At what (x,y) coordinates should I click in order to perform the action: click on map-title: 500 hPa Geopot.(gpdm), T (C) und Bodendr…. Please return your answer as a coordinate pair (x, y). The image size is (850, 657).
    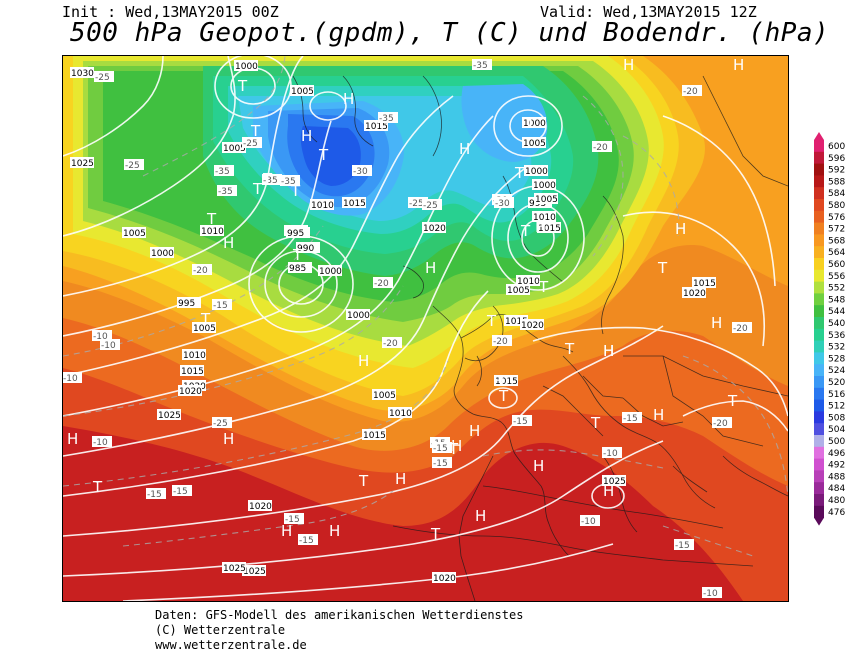
    Looking at the image, I should click on (450, 33).